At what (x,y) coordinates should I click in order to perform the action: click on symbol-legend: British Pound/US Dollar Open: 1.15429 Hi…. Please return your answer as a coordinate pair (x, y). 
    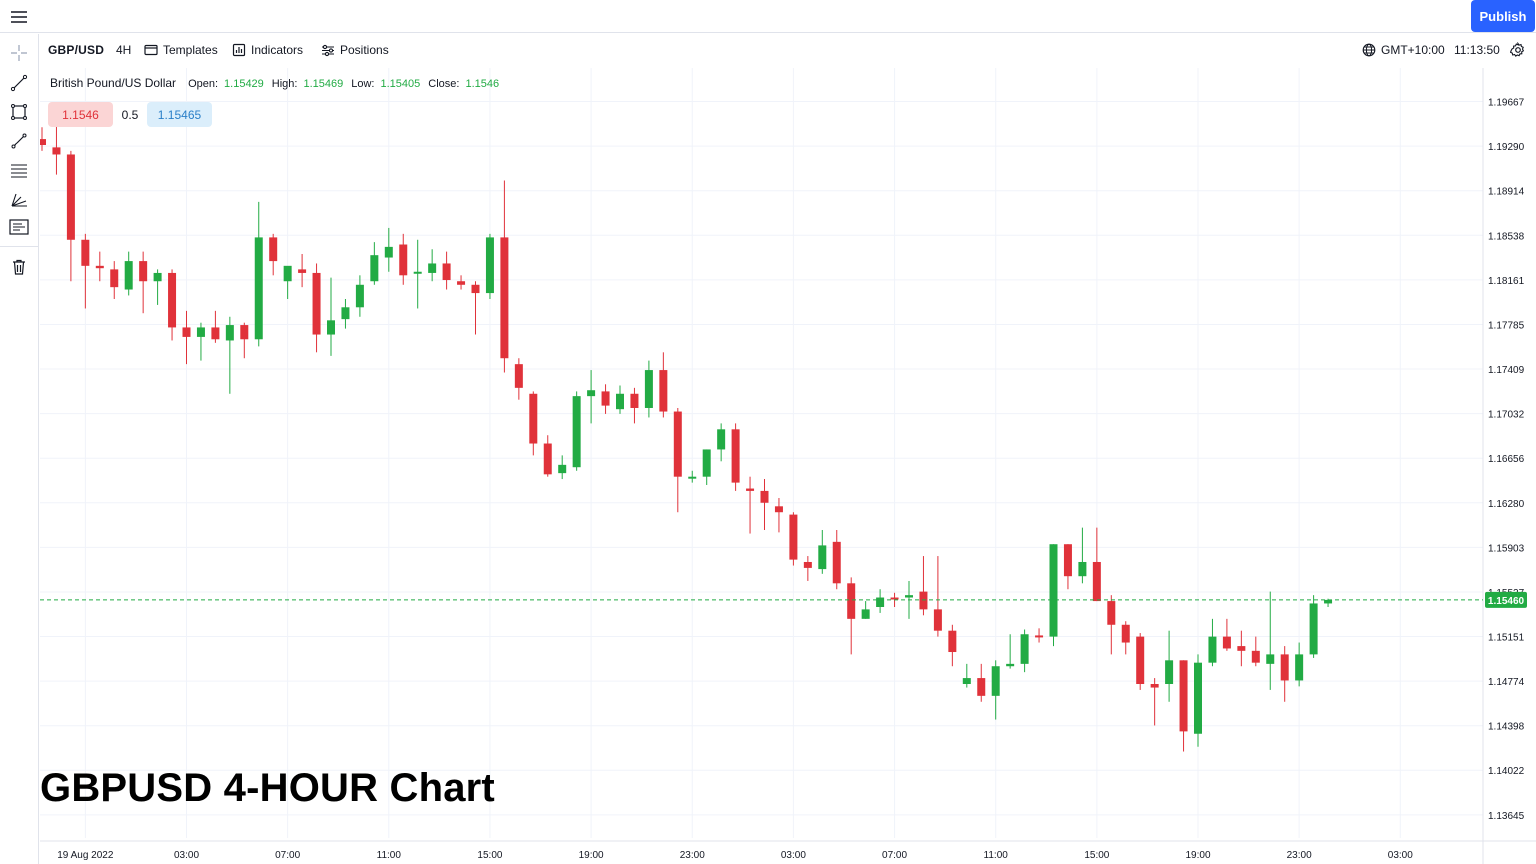
    Looking at the image, I should click on (275, 83).